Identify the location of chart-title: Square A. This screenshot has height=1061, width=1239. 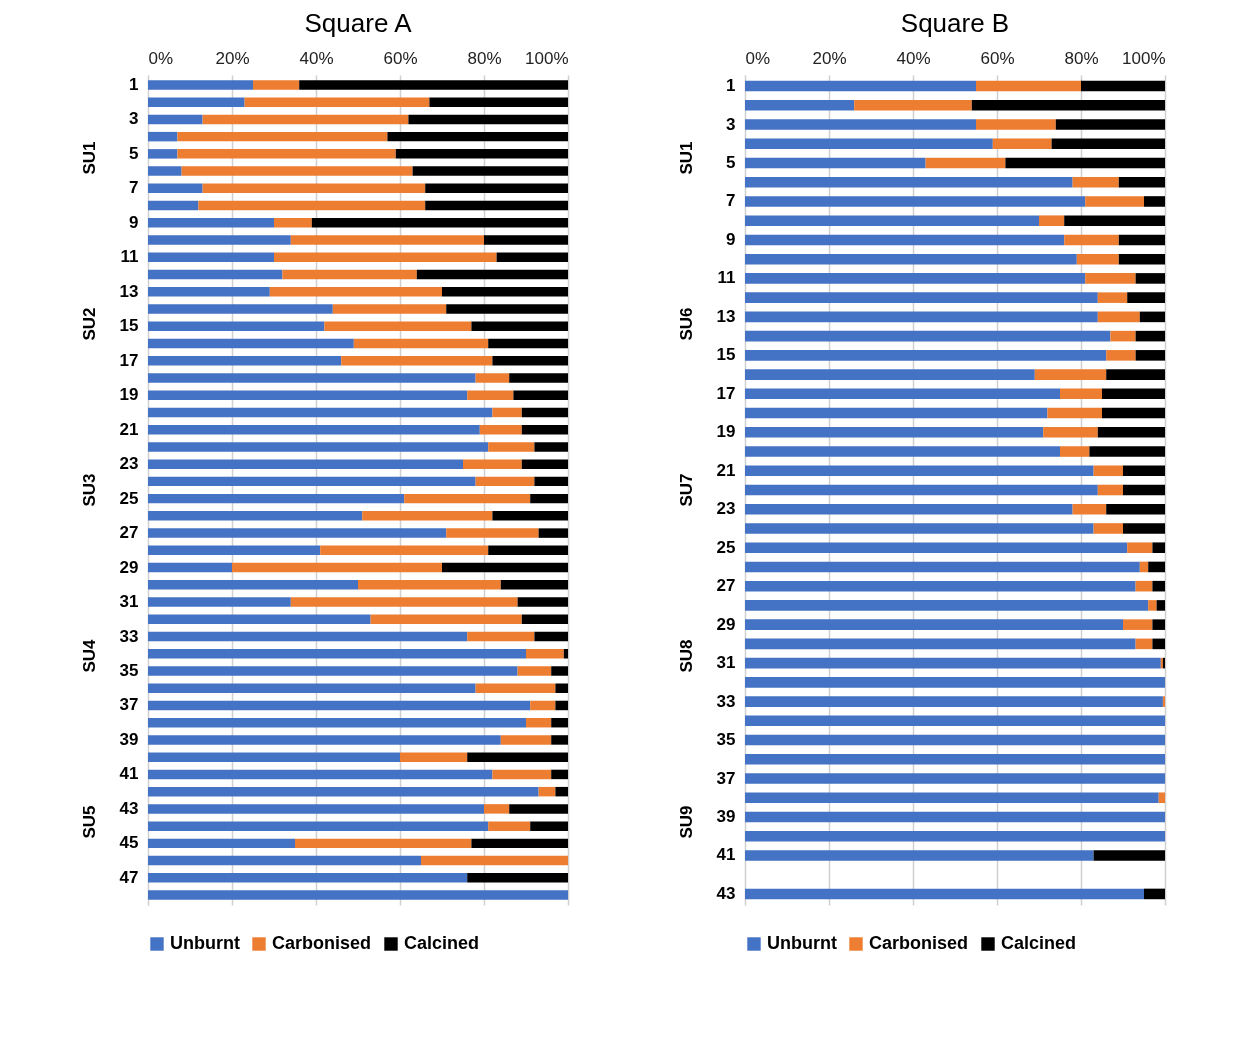
(358, 23).